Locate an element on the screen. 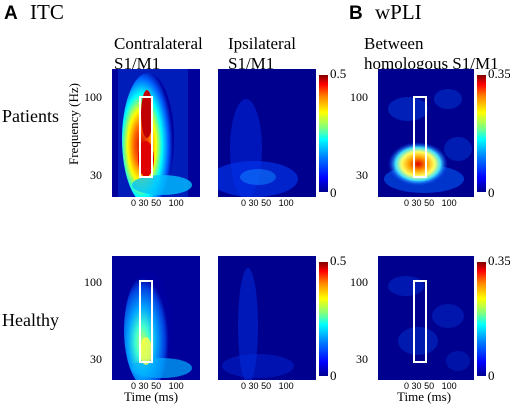  column-title-line: Ipsilateral is located at coordinates (262, 43).